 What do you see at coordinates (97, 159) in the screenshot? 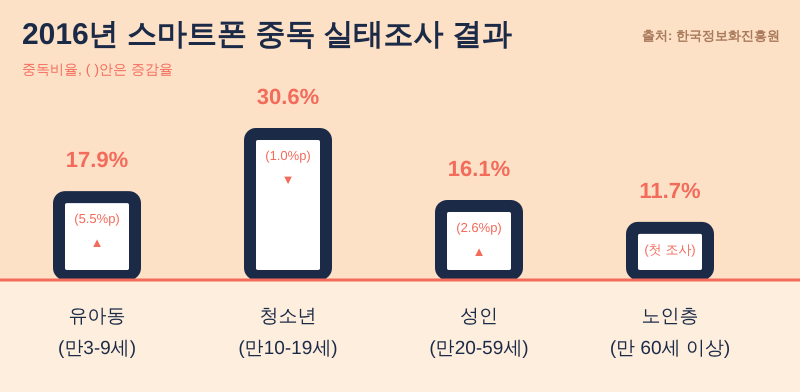
I see `data-label: 17.9%` at bounding box center [97, 159].